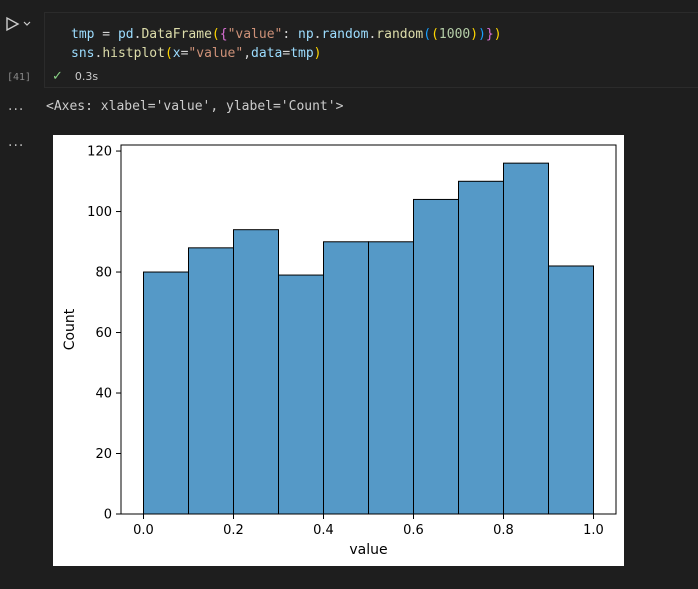 The image size is (698, 589). I want to click on execution-status: ✓ 0.3s, so click(75, 76).